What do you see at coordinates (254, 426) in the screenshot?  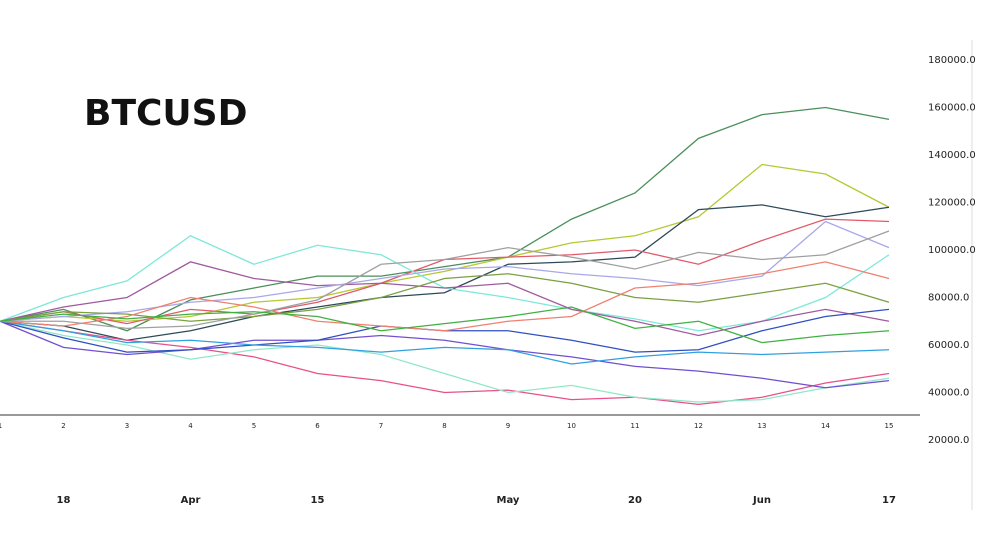 I see `x-tick-label: 5` at bounding box center [254, 426].